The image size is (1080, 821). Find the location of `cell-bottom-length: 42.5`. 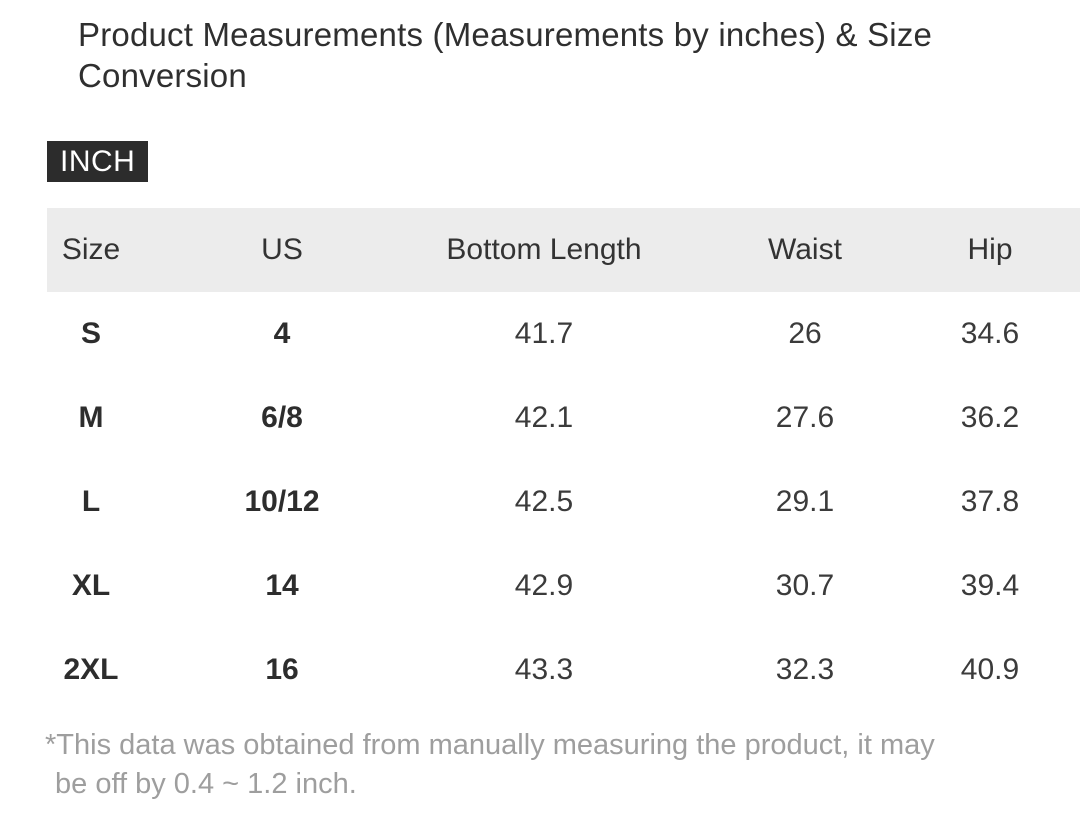

cell-bottom-length: 42.5 is located at coordinates (544, 501).